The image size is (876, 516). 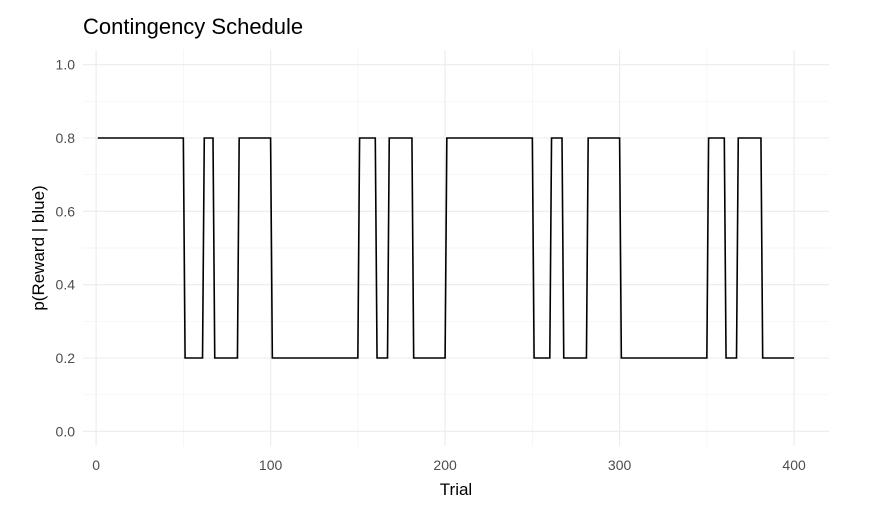 I want to click on x-tick-label: 400, so click(x=794, y=465).